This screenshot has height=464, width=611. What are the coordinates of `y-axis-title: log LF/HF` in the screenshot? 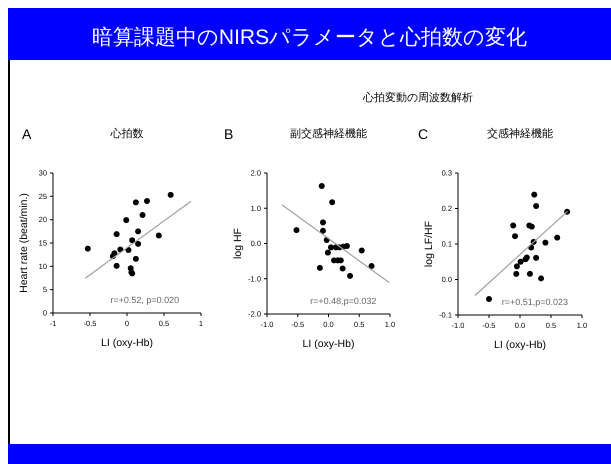 It's located at (429, 244).